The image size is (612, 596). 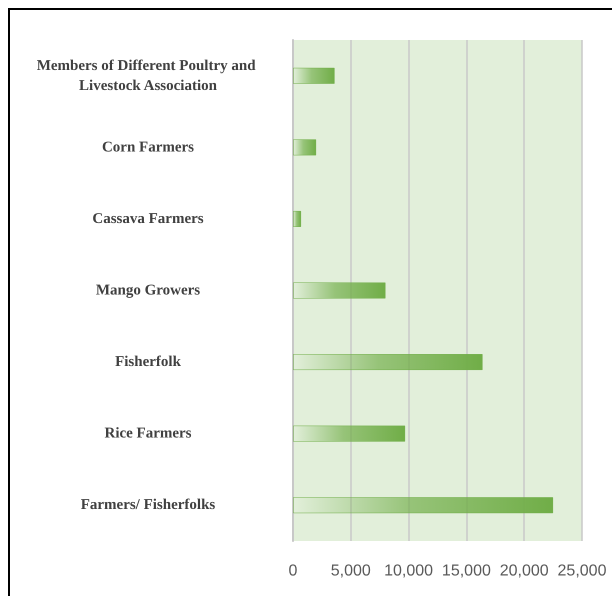 I want to click on y-tick-label: Corn Farmers, so click(x=148, y=147).